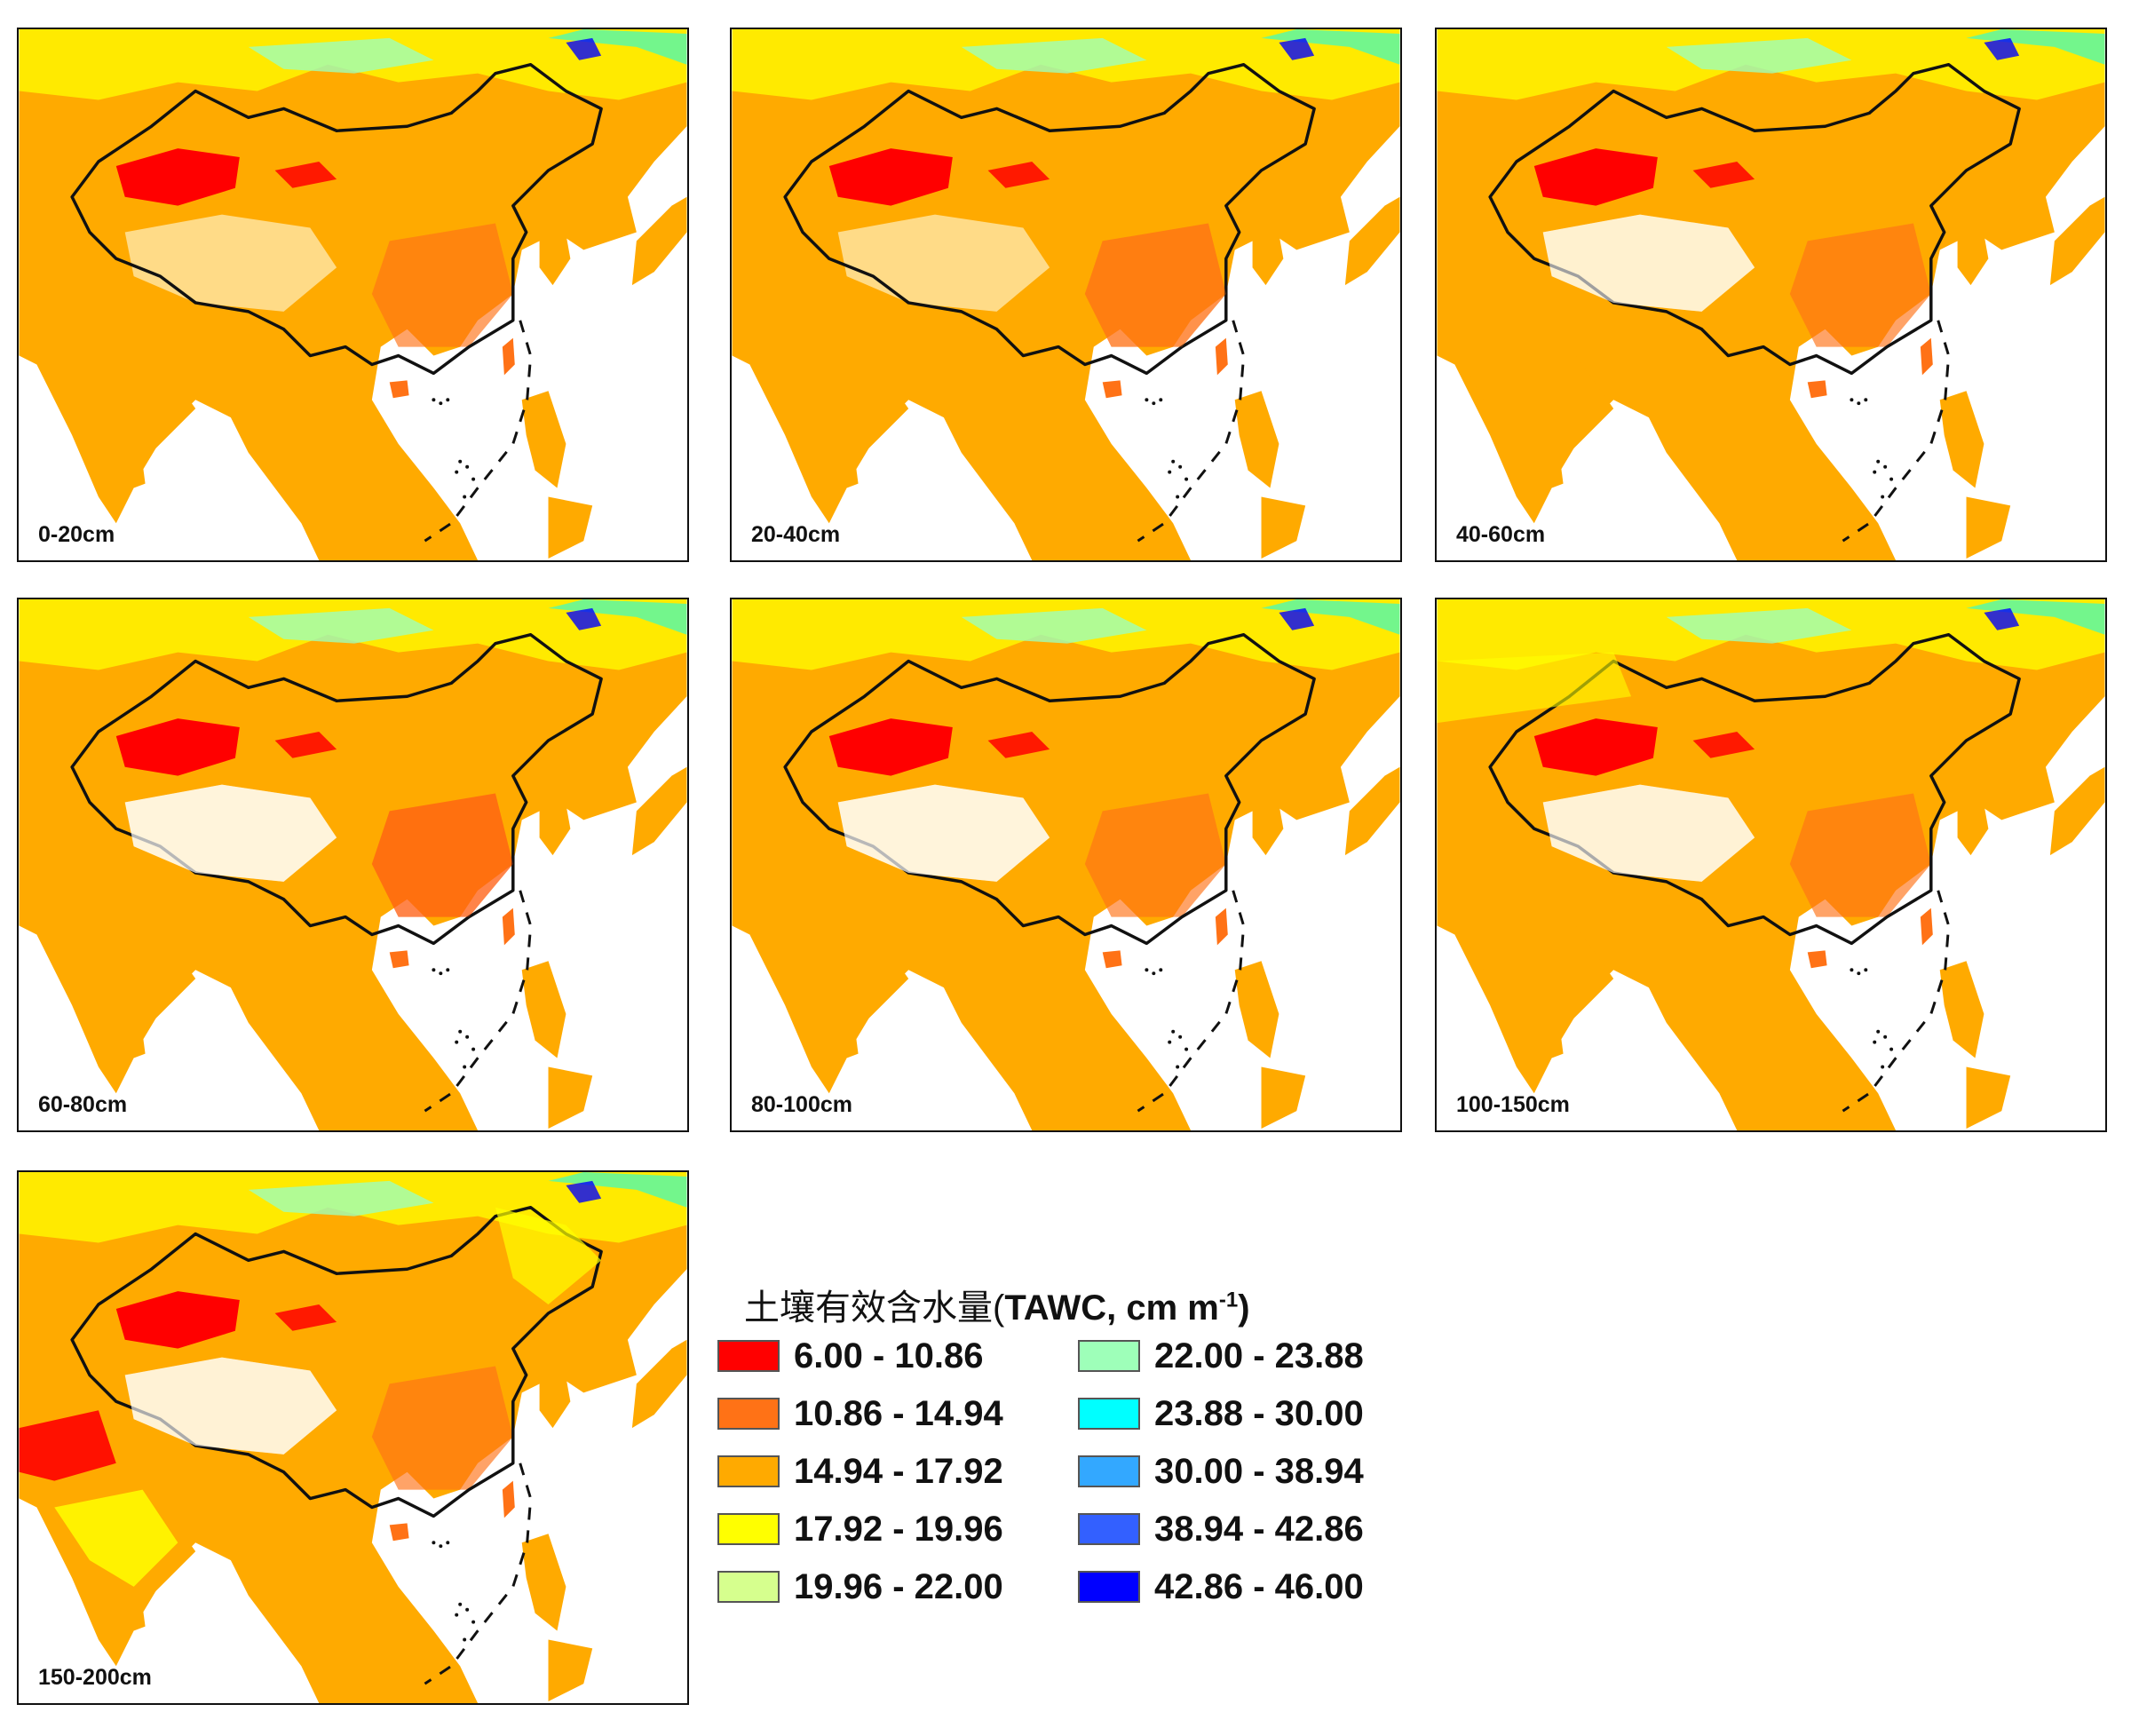  Describe the element at coordinates (1501, 534) in the screenshot. I see `depth-label: 40-60cm` at that location.